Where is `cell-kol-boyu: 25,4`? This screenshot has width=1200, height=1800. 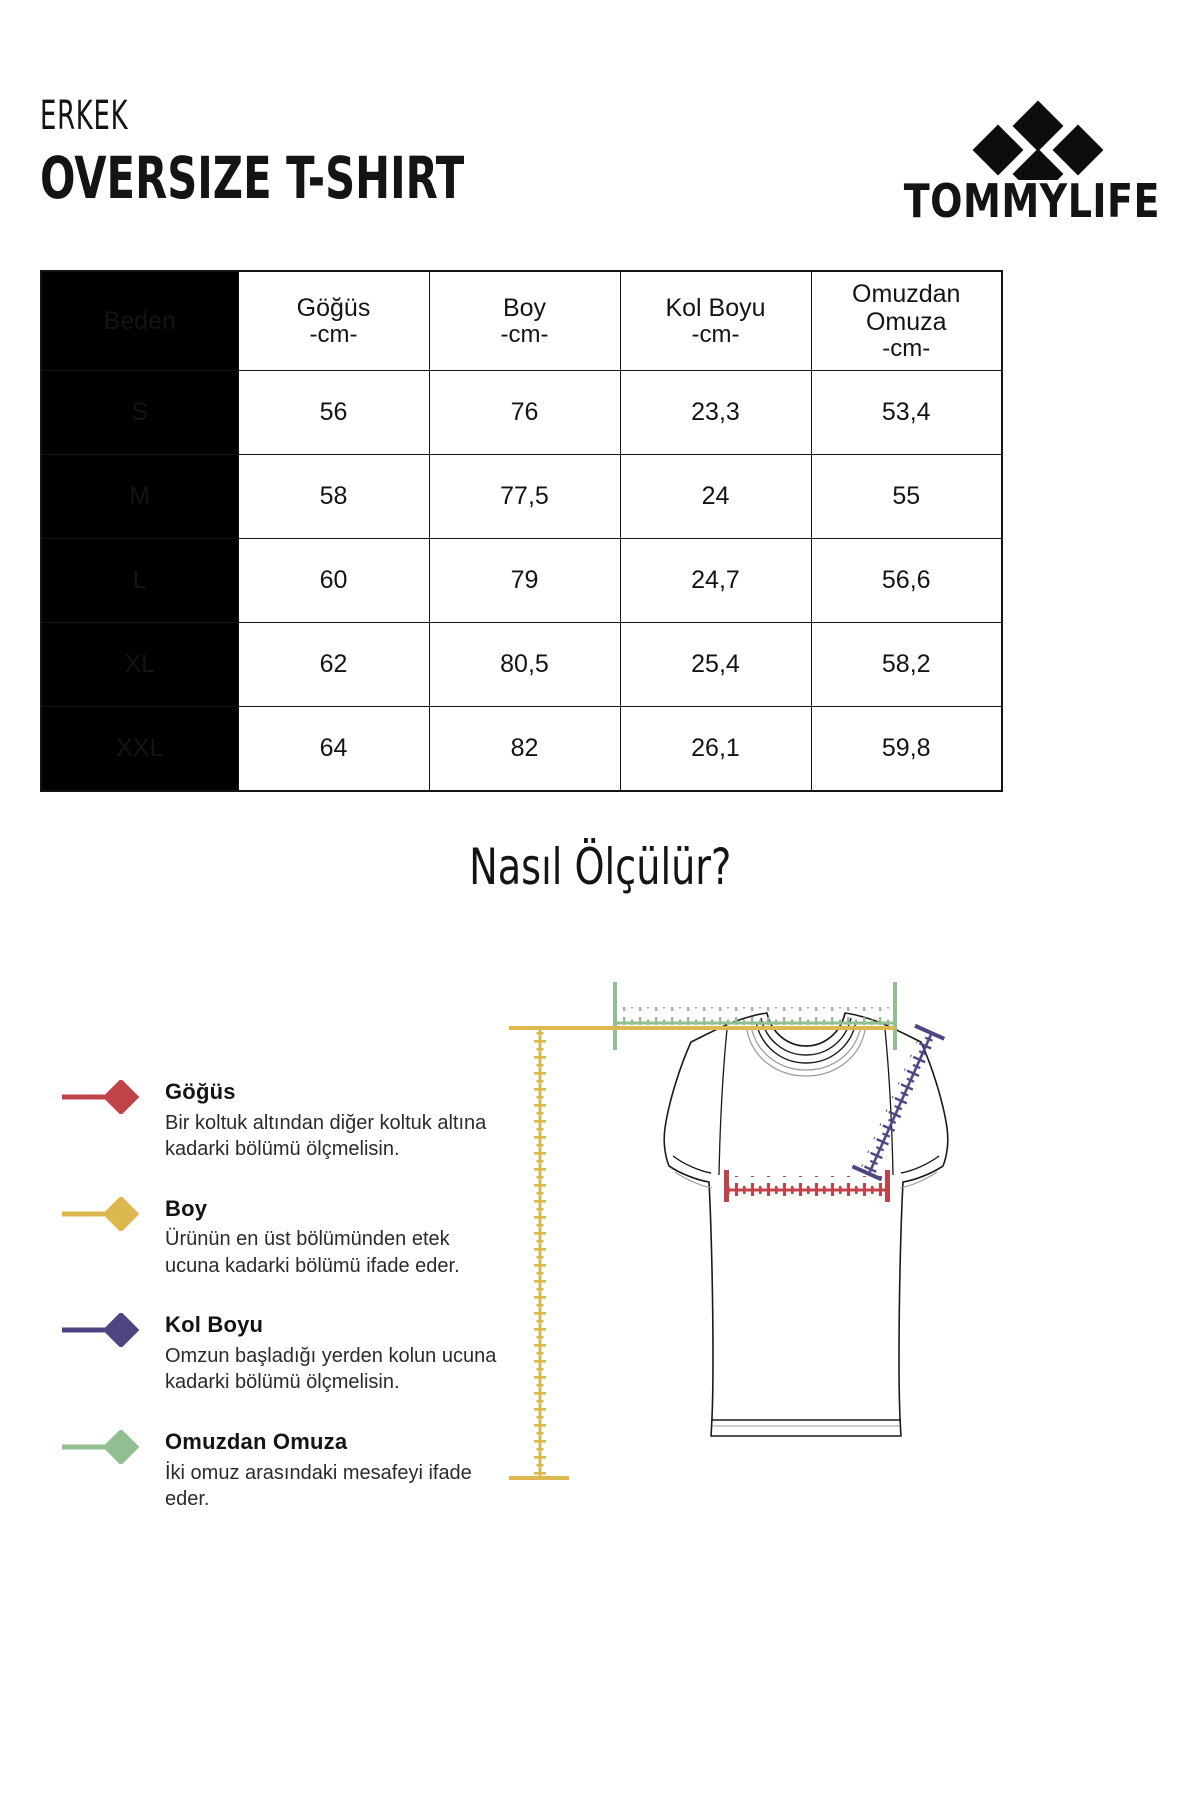 cell-kol-boyu: 25,4 is located at coordinates (715, 664).